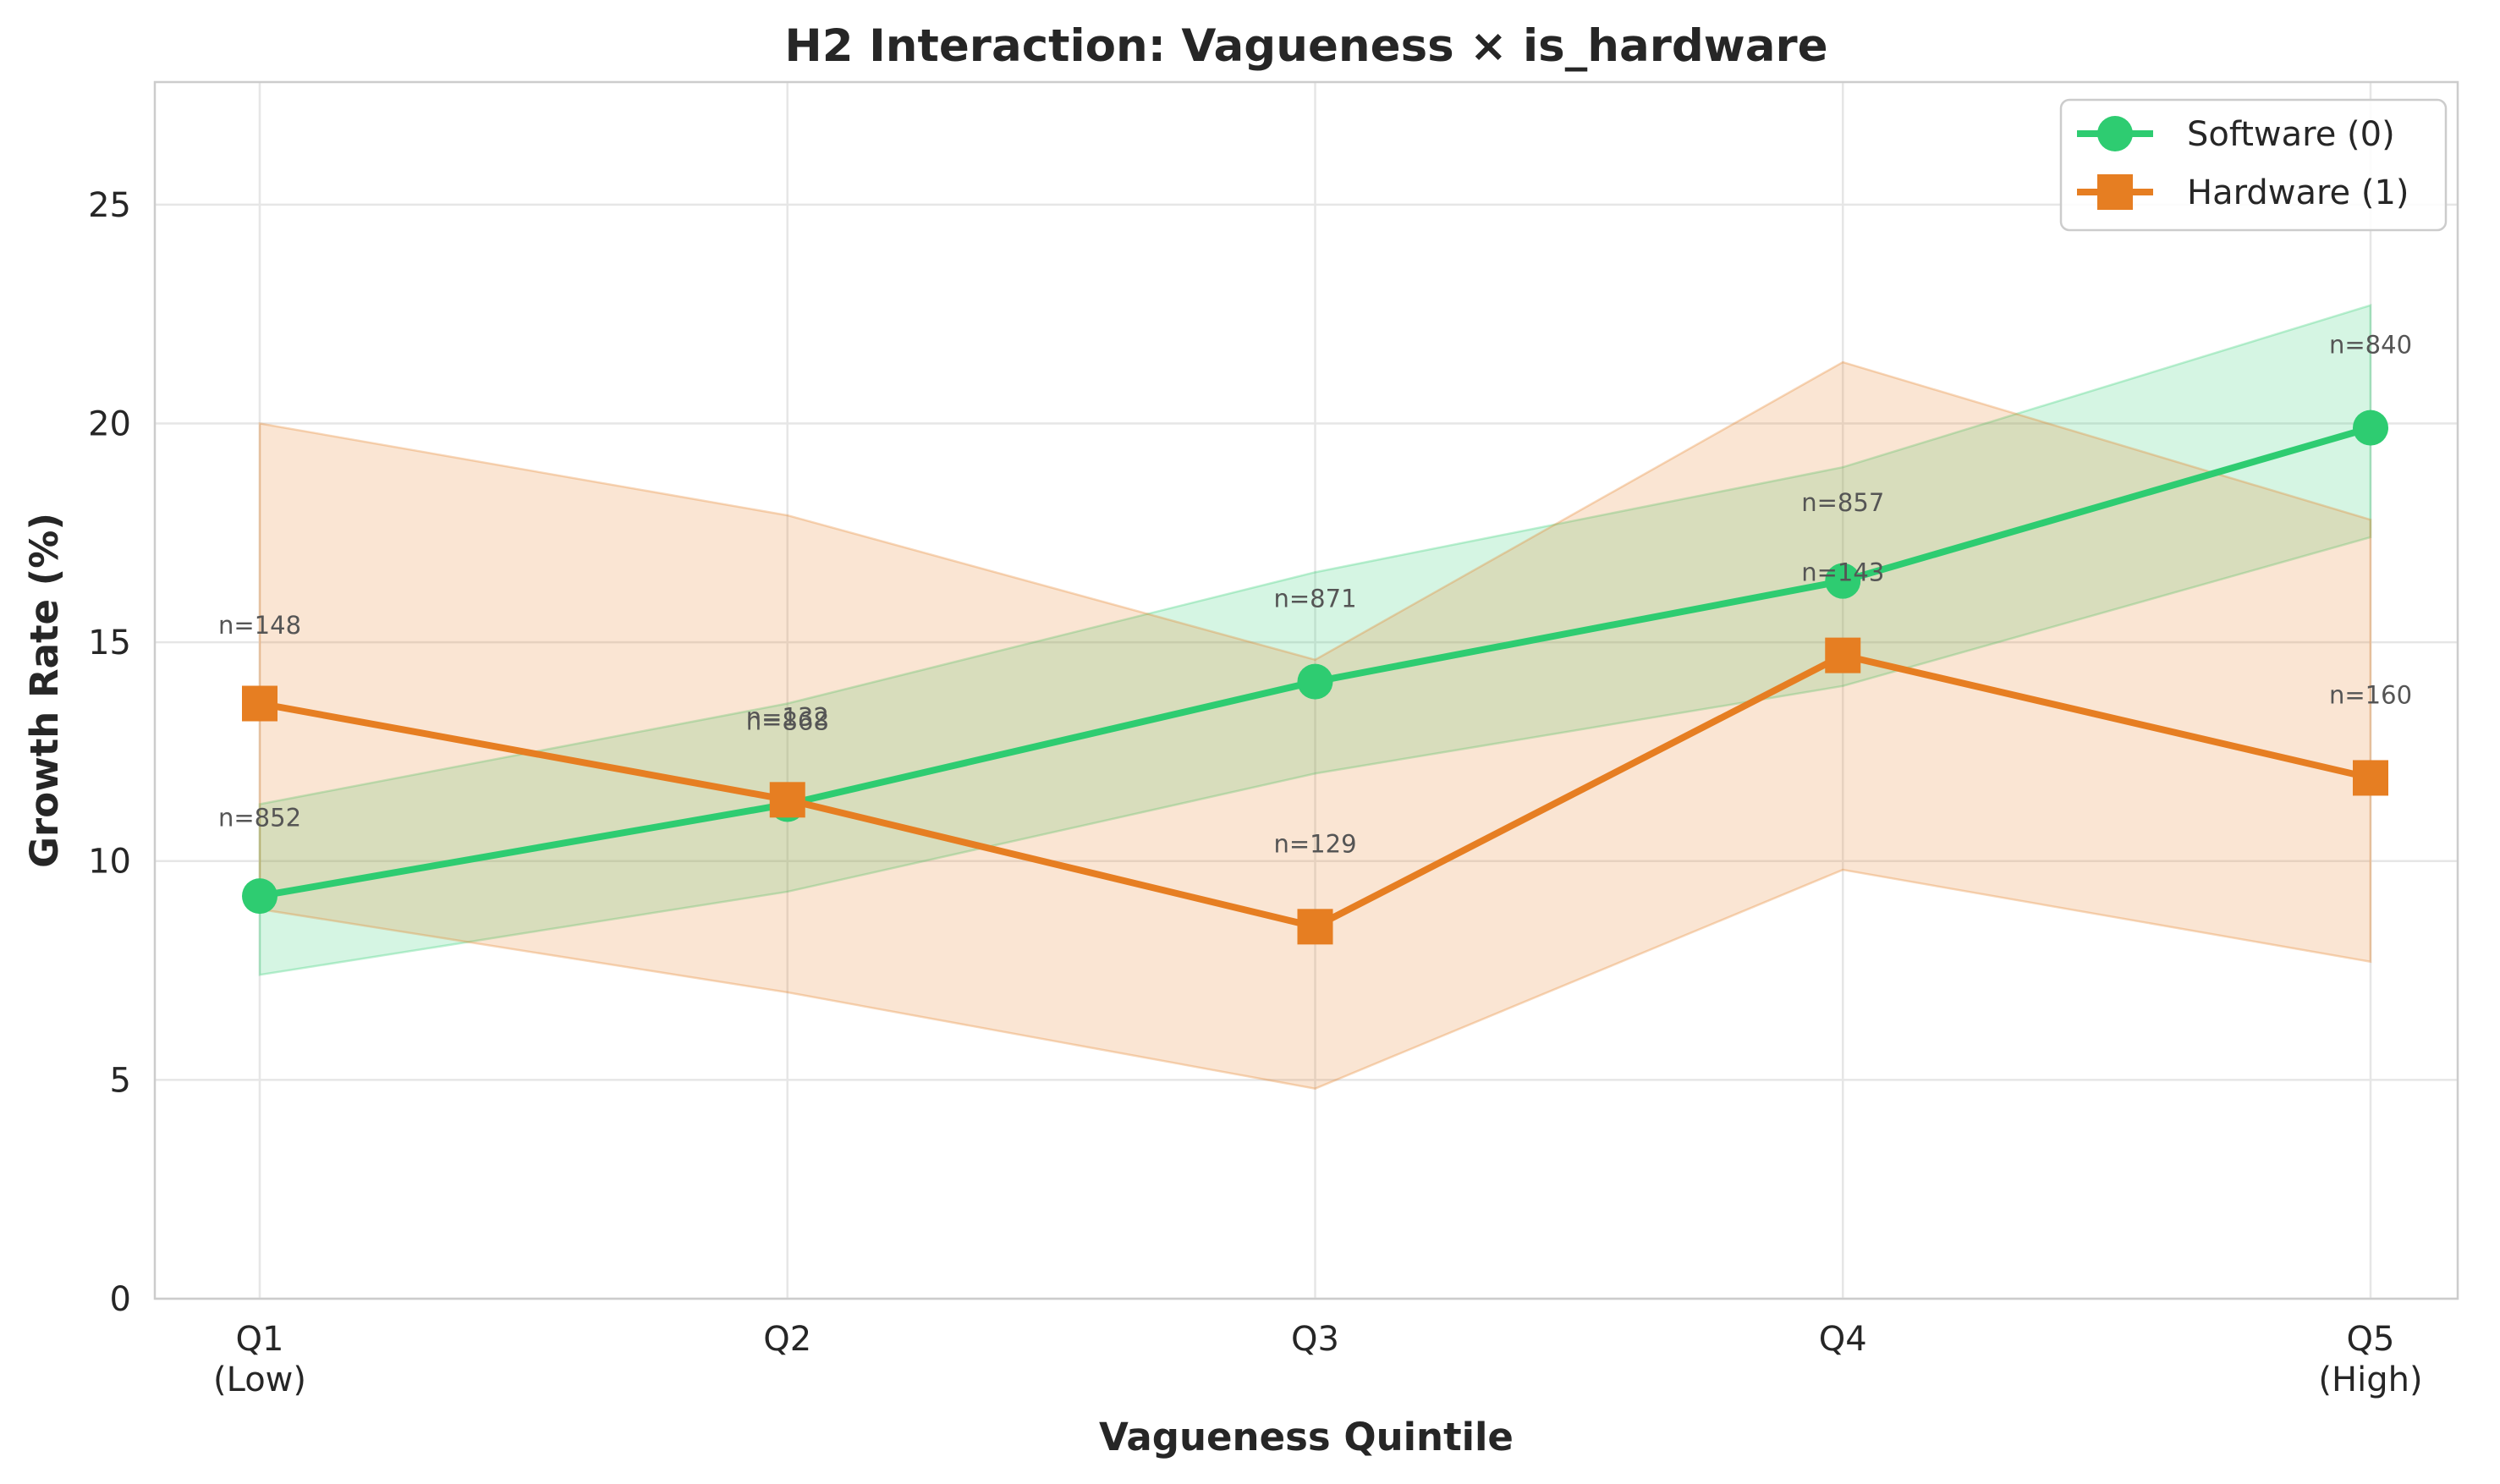 This screenshot has height=1484, width=2500. I want to click on n-label-series-1-3: n=143, so click(1842, 572).